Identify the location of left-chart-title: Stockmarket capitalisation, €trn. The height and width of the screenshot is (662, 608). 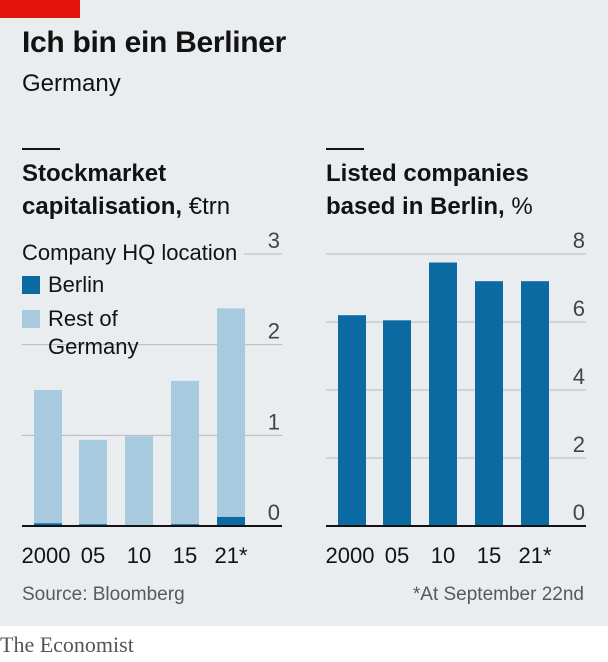
(142, 190).